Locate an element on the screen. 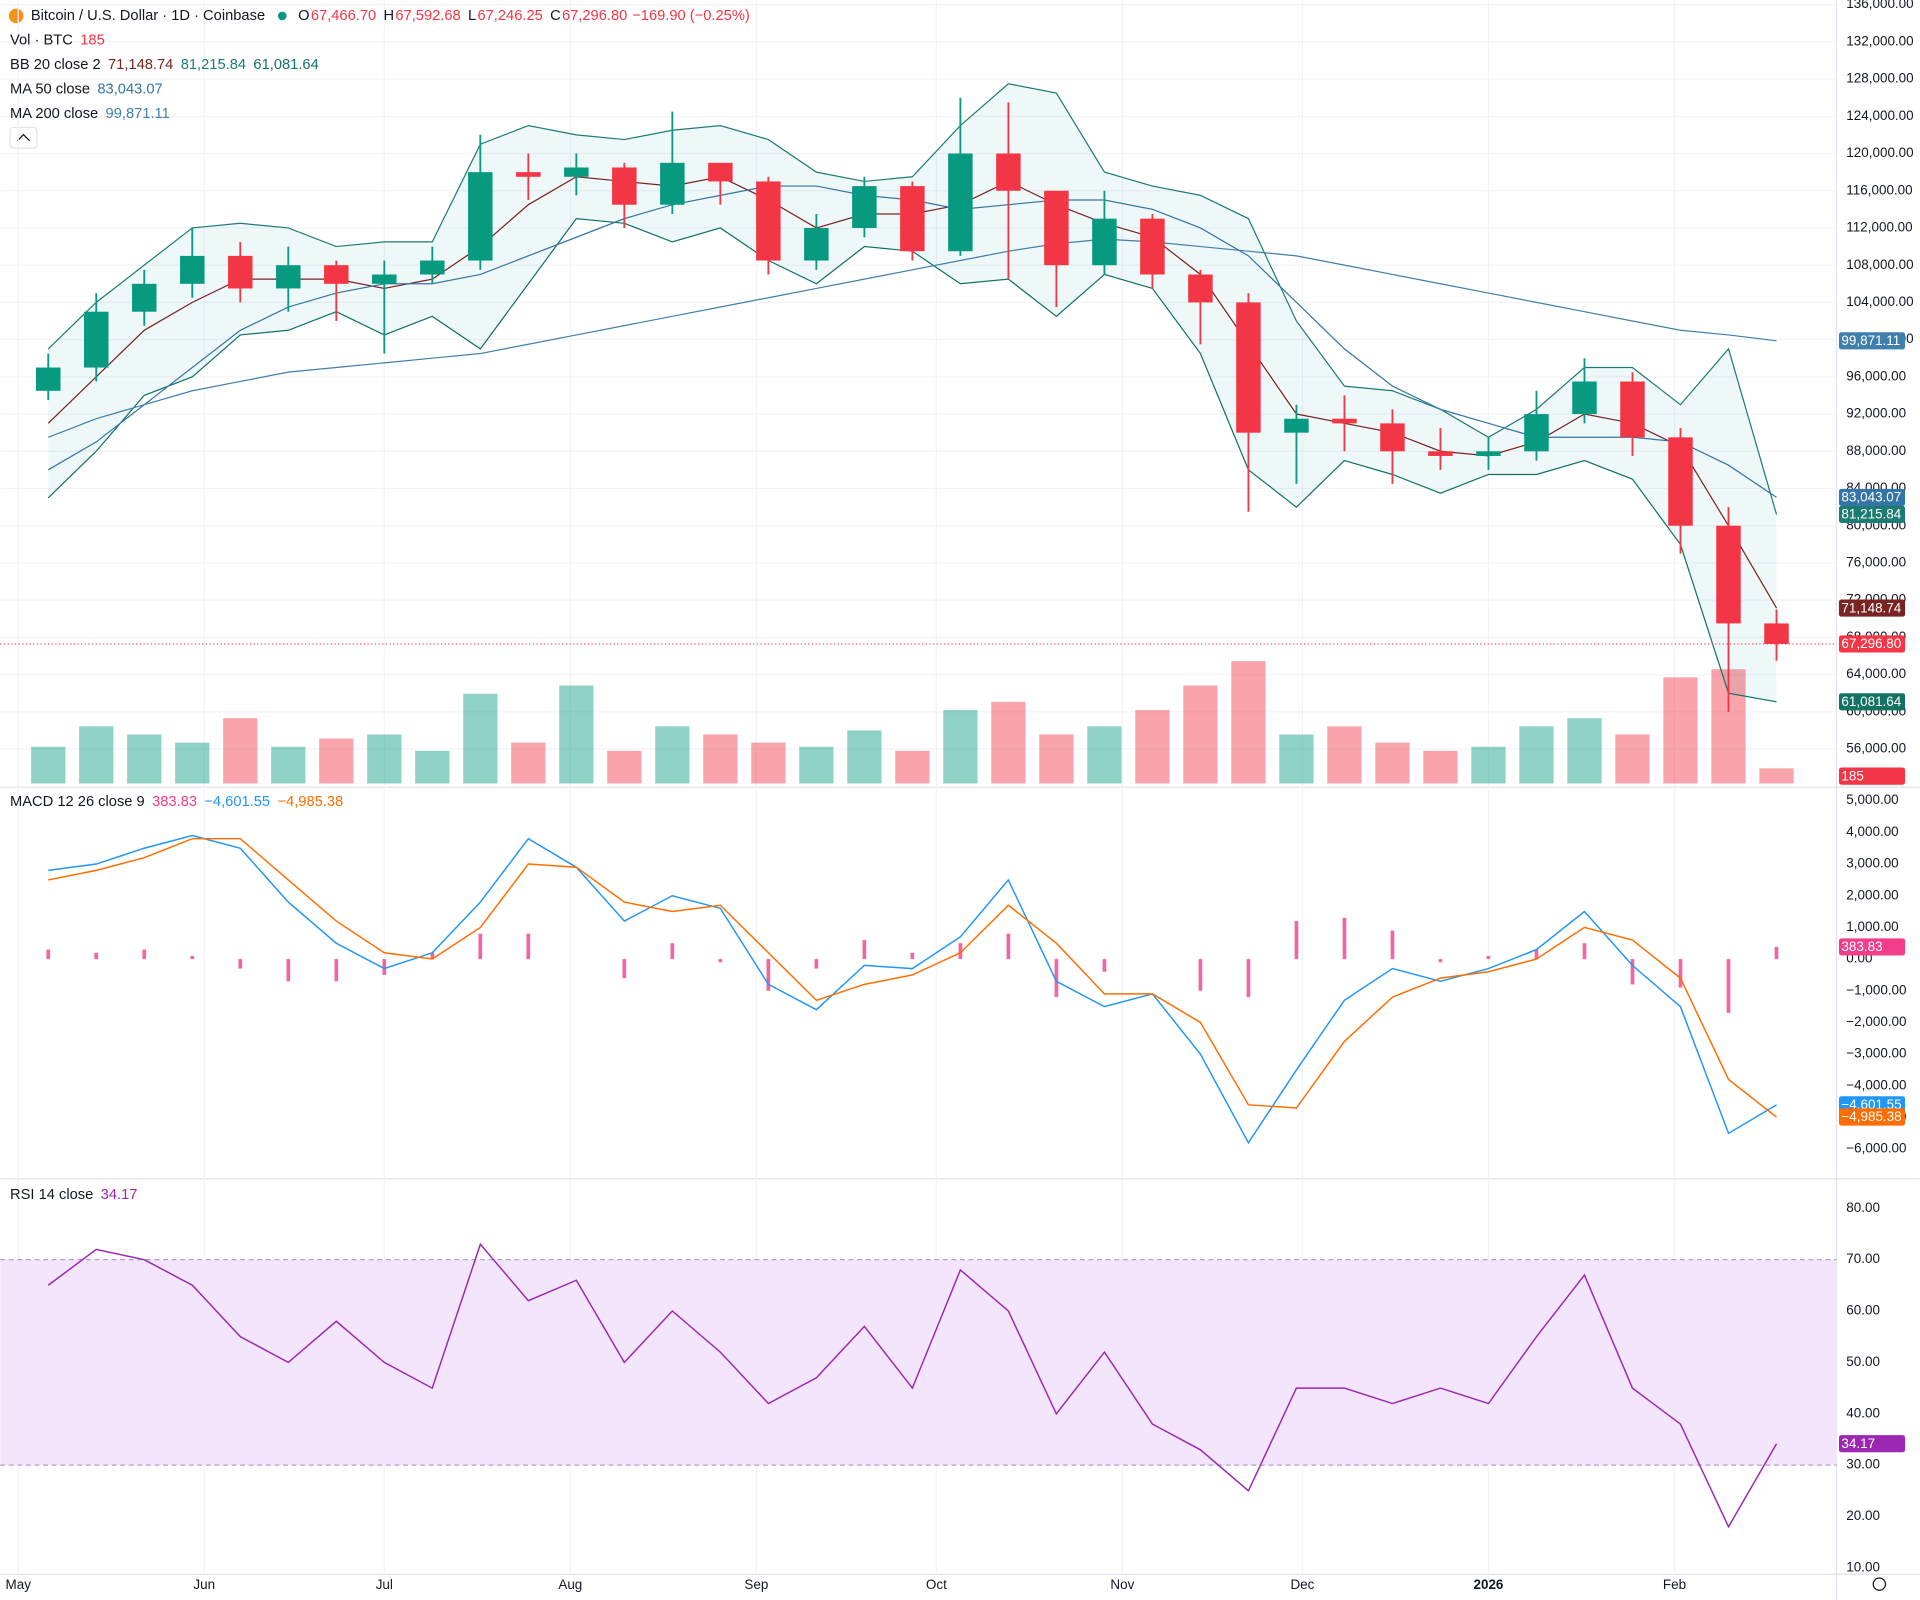 This screenshot has width=1920, height=1600. y-tick-label: 70.00 is located at coordinates (1863, 1258).